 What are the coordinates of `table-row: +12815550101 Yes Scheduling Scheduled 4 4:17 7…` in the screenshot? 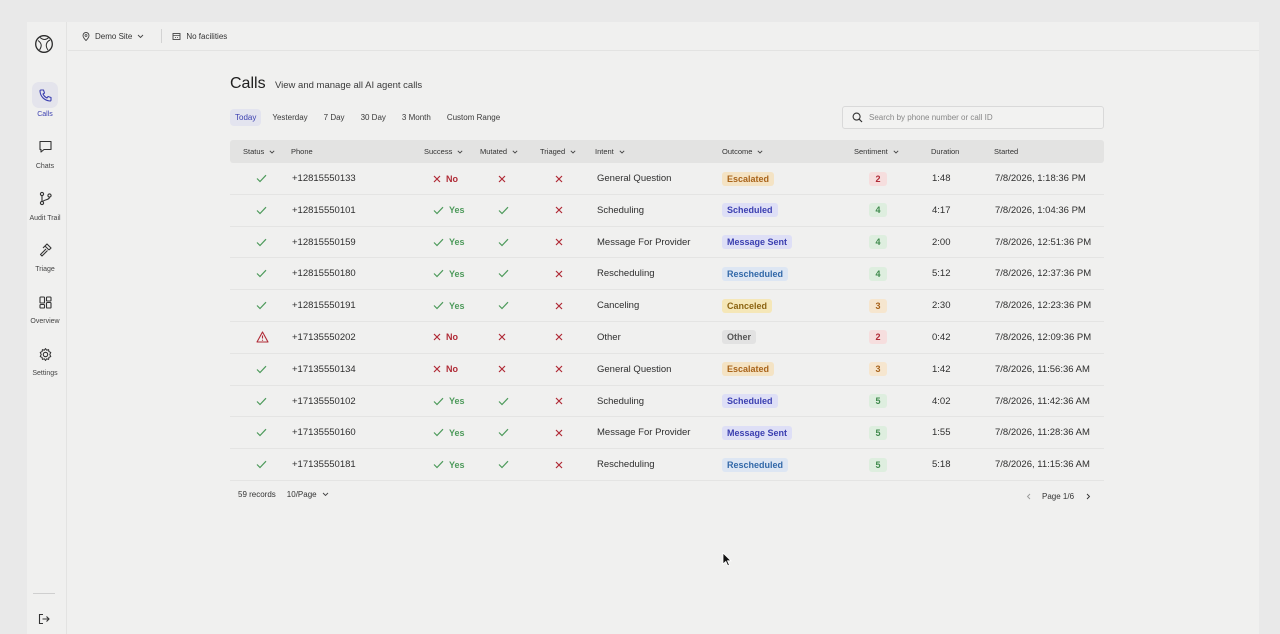 It's located at (667, 211).